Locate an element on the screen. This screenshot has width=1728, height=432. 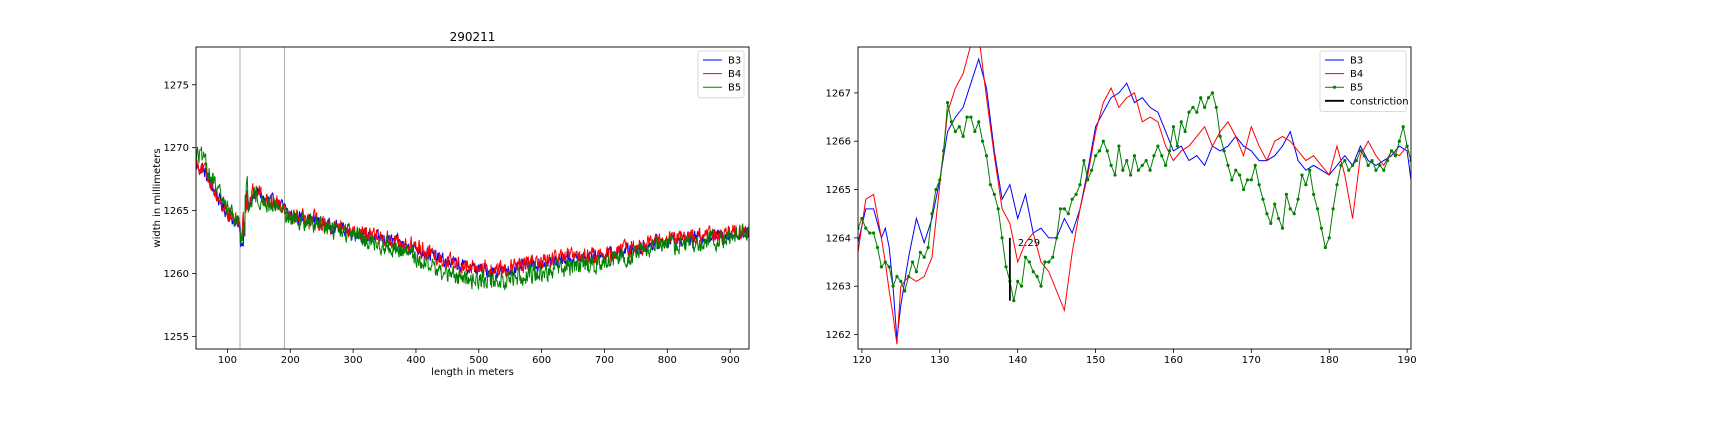
y-tick-label: 1266 is located at coordinates (838, 142).